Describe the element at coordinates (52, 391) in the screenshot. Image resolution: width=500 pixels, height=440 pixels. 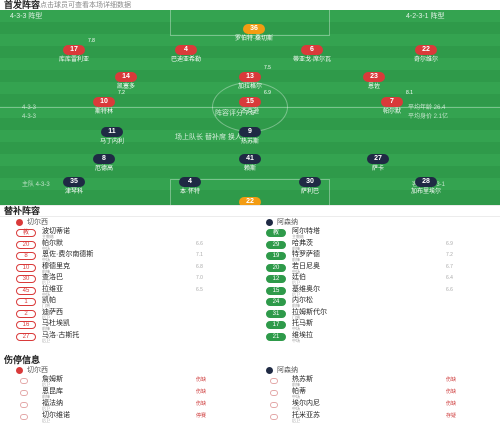
I see `player-name: 恩昆库` at that location.